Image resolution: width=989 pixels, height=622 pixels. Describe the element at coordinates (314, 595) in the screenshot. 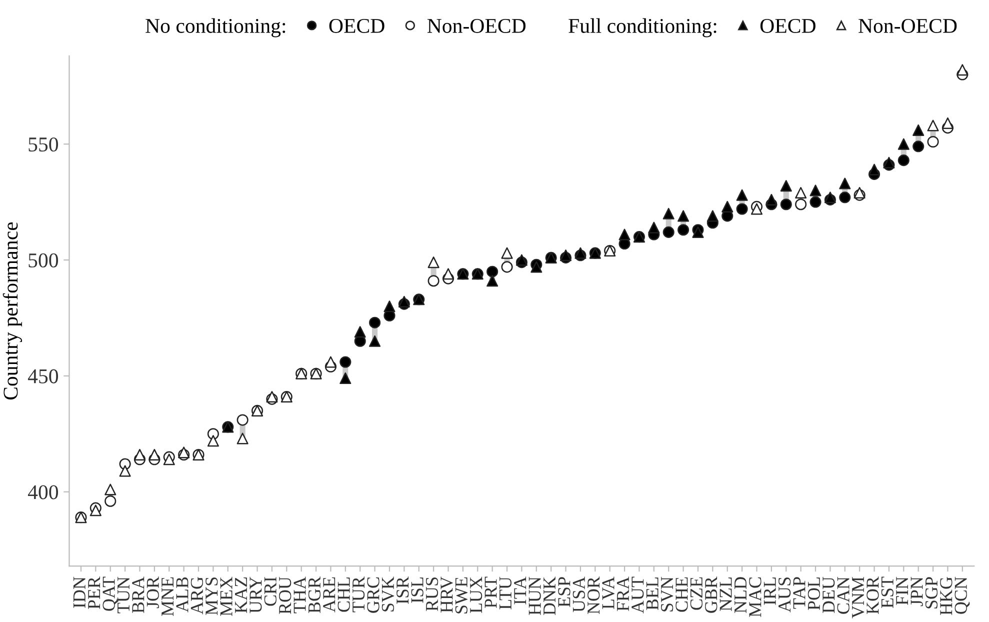

I see `x-tick-label: BGR` at that location.